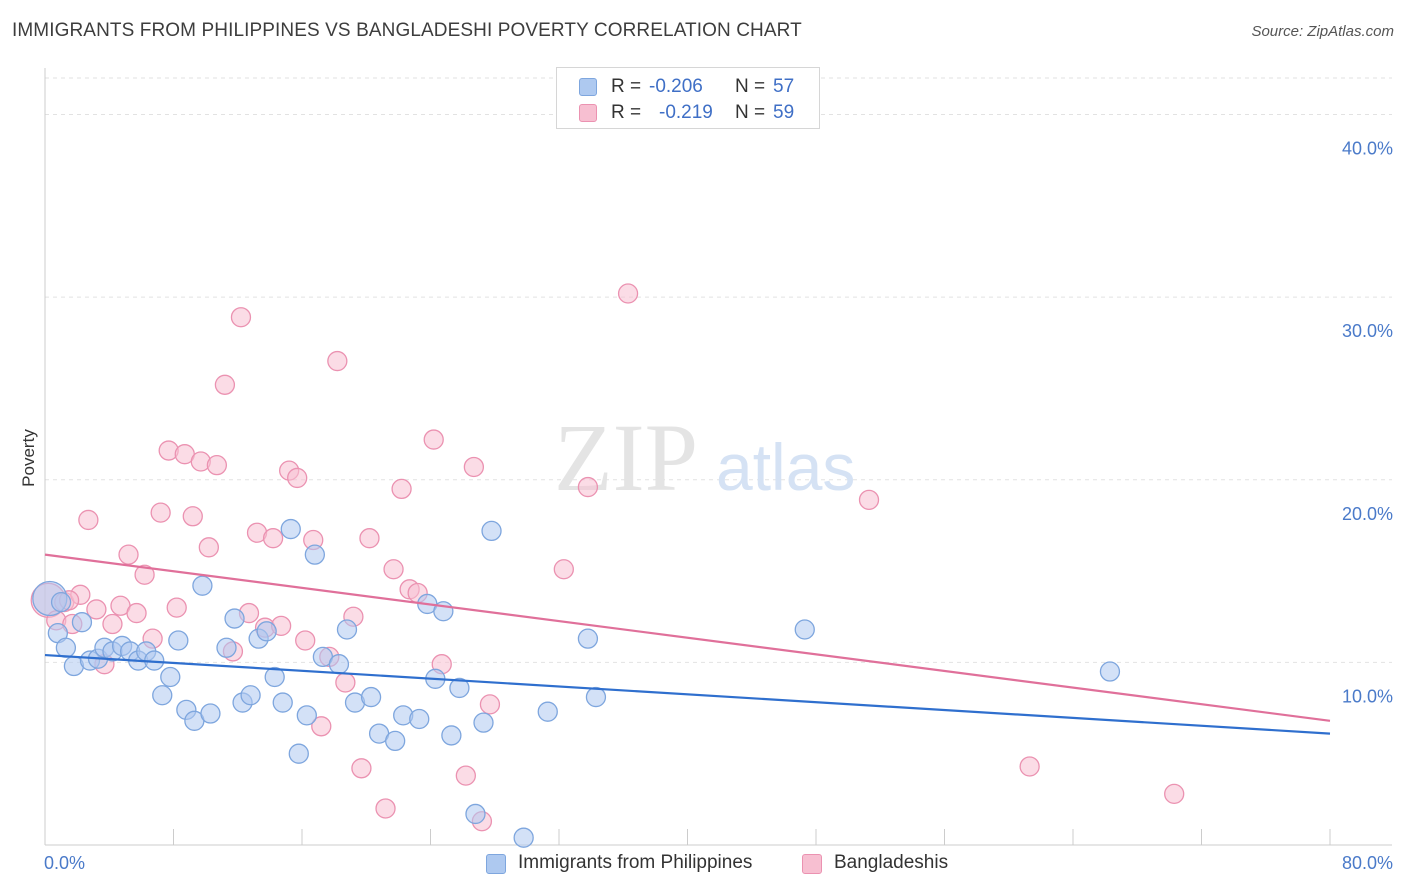 The width and height of the screenshot is (1406, 892). What do you see at coordinates (687, 694) in the screenshot?
I see `philippines-trend-line` at bounding box center [687, 694].